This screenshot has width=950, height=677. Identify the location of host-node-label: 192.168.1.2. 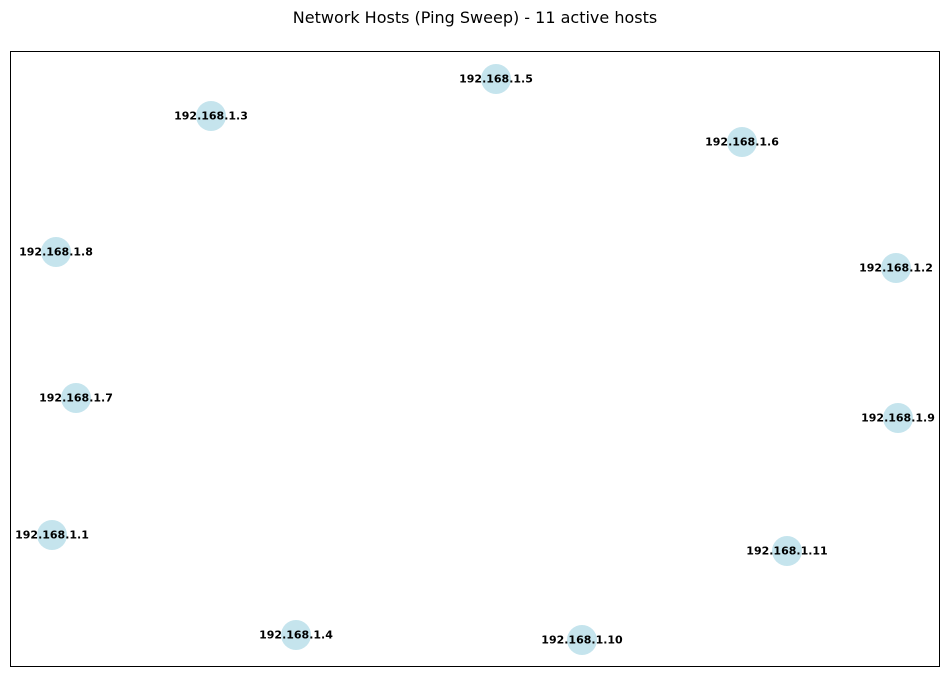
(896, 268).